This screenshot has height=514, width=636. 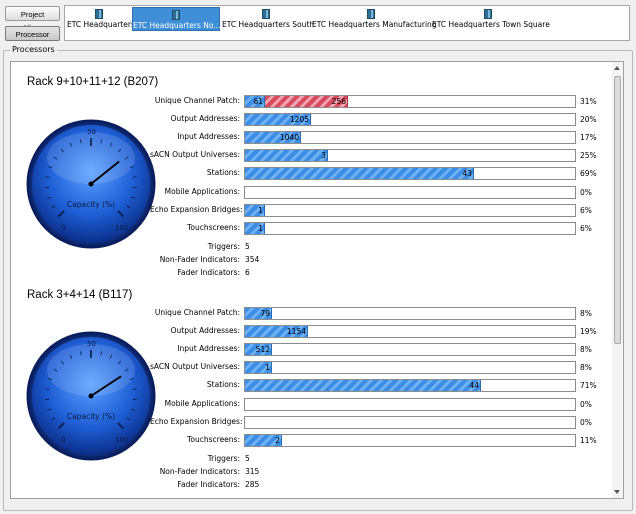 What do you see at coordinates (374, 24) in the screenshot?
I see `system-item-label: ETC Headquarters Manufacturing` at bounding box center [374, 24].